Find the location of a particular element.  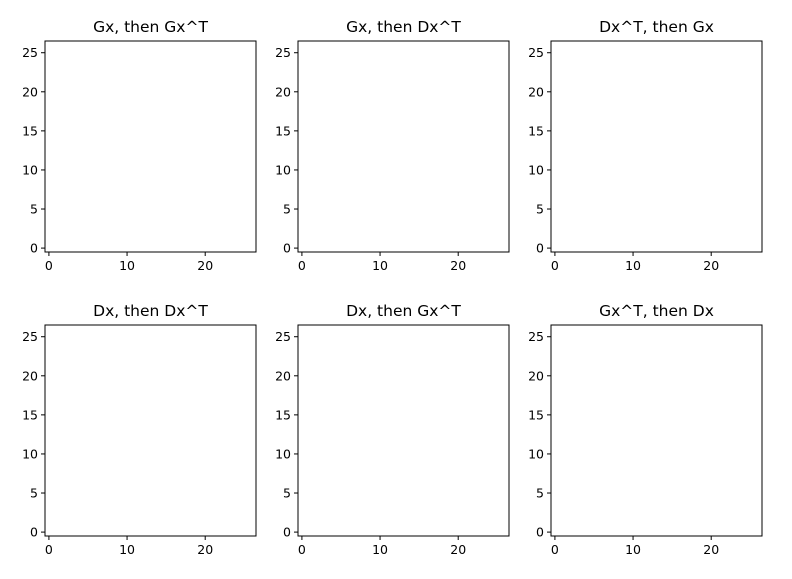

panel-title: Gx, then Gx^T is located at coordinates (150, 27).